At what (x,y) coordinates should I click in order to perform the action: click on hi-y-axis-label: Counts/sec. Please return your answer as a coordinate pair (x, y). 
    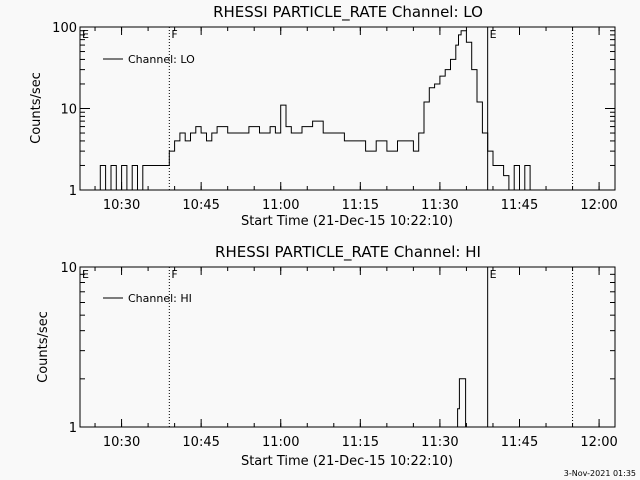
    Looking at the image, I should click on (43, 347).